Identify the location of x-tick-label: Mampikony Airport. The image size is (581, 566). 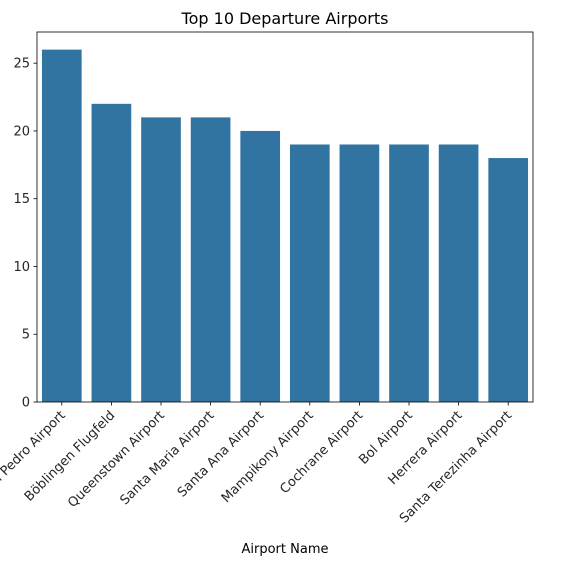
(268, 457).